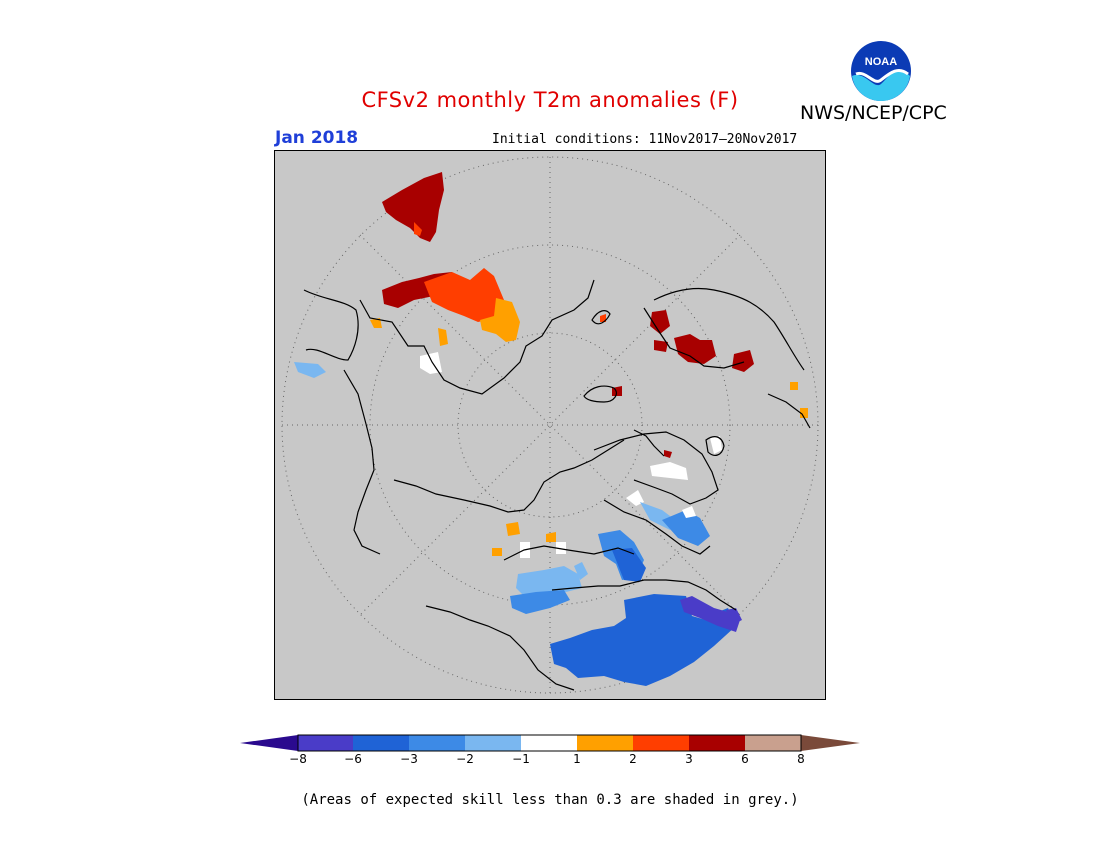  Describe the element at coordinates (689, 759) in the screenshot. I see `colorbar-label: 3` at that location.